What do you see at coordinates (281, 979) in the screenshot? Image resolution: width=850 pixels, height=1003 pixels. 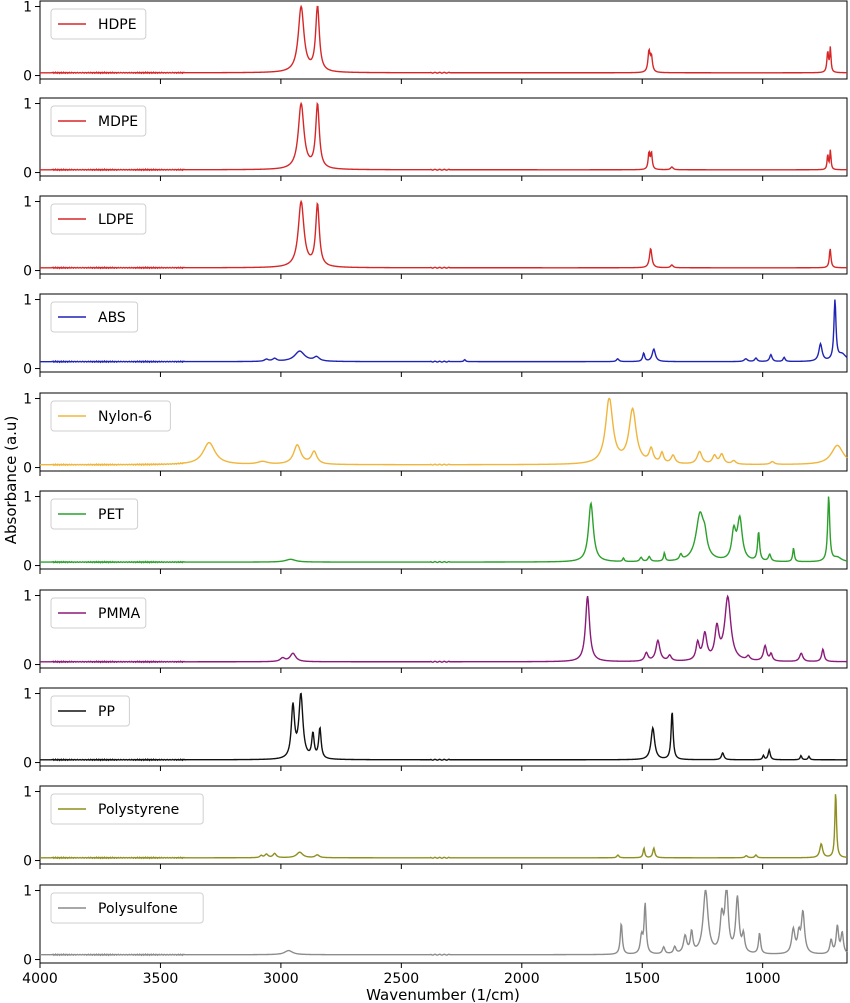 I see `x-tick-label: 3000` at bounding box center [281, 979].